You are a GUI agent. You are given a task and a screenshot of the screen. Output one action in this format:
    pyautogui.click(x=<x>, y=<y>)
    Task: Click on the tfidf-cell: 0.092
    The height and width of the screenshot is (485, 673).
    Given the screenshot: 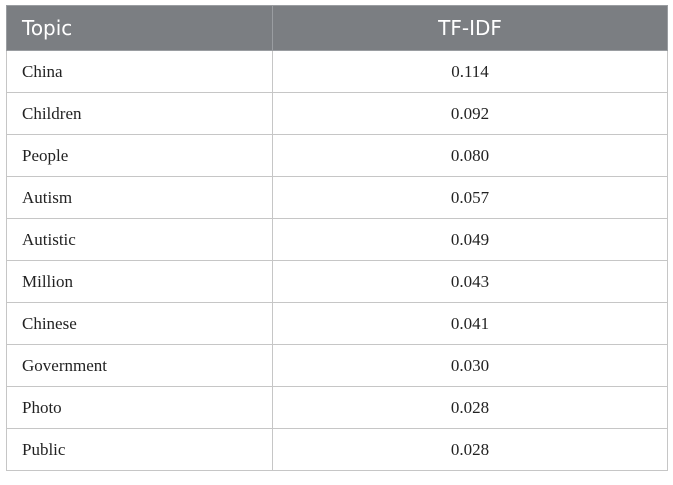 What is the action you would take?
    pyautogui.click(x=470, y=113)
    